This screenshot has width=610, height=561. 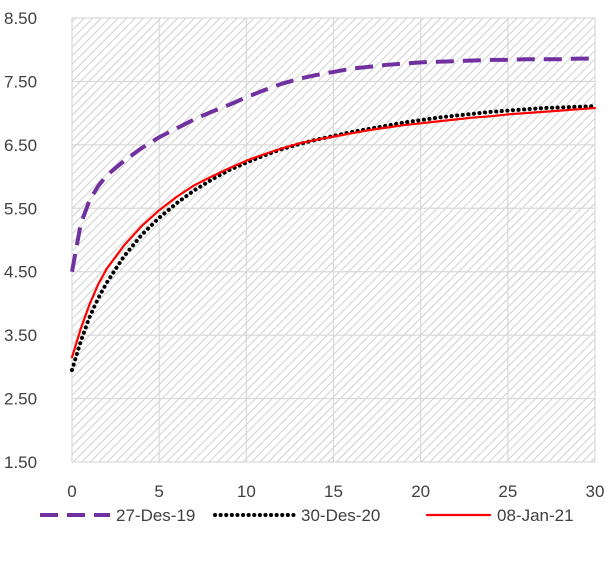 I want to click on y-tick-label: 2.50, so click(x=20, y=399).